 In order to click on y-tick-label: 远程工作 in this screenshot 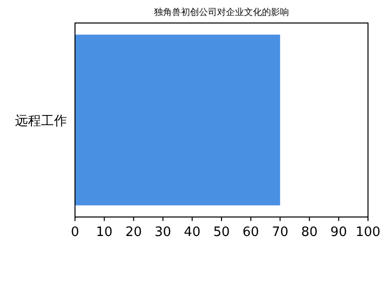, I will do `click(41, 121)`.